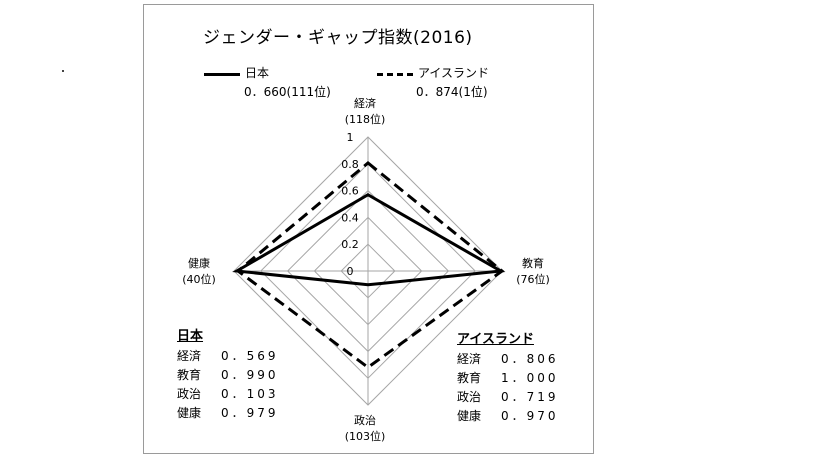  I want to click on japan-panel-title: 日本, so click(190, 336).